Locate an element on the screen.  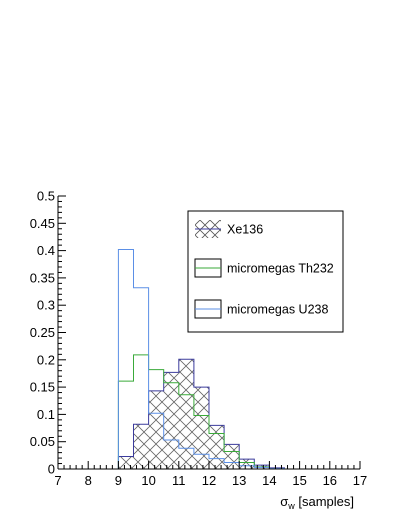
x-tick-label-7: 14 is located at coordinates (269, 480).